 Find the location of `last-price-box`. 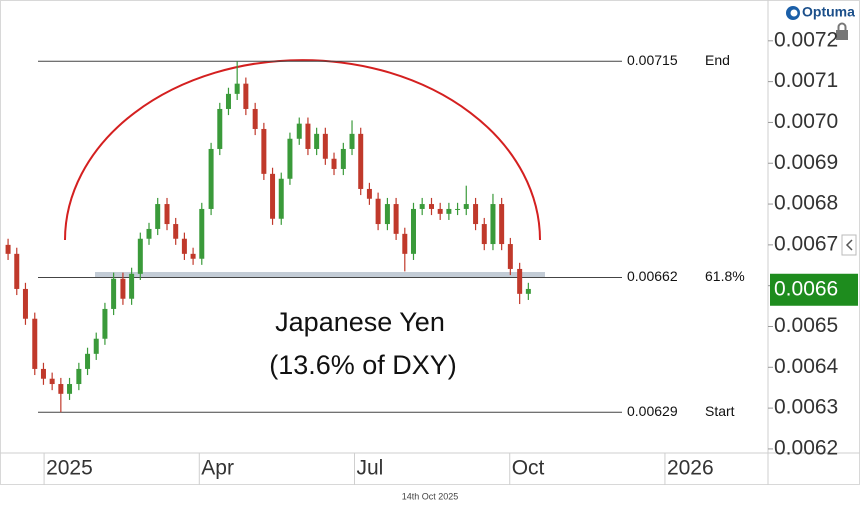

last-price-box is located at coordinates (814, 289).